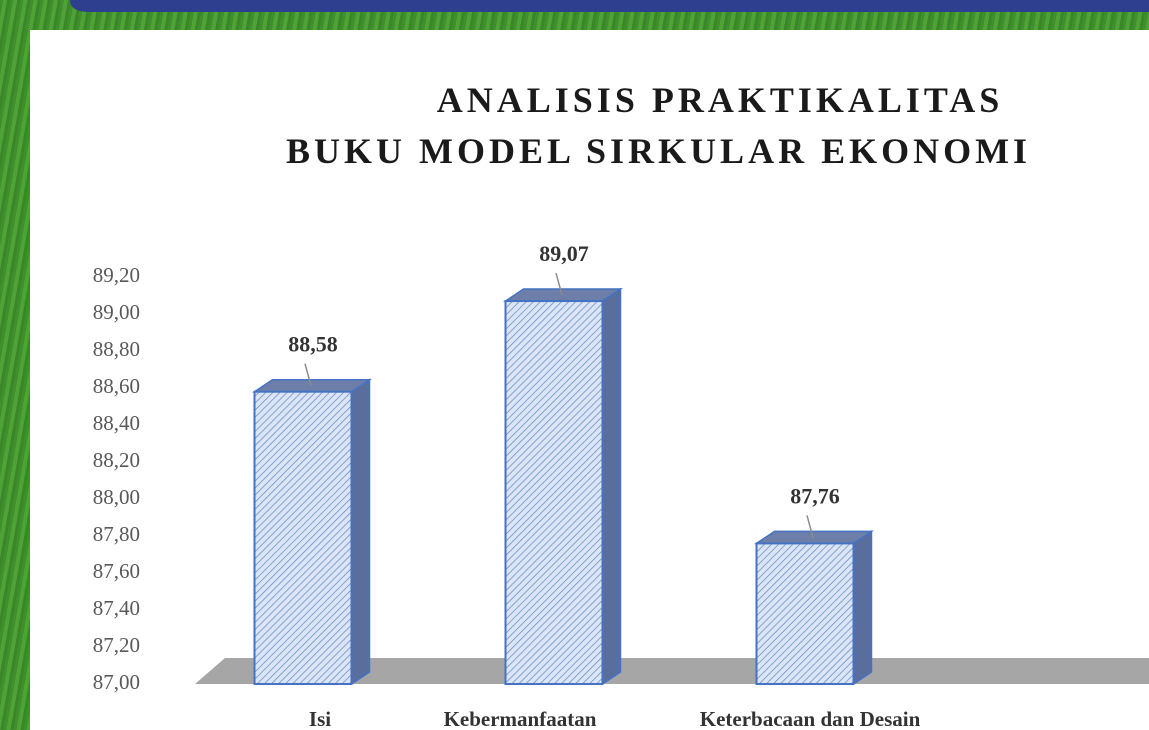 This screenshot has height=730, width=1149. I want to click on chart-title: BUKU MODEL SIRKULAR EKONOMI, so click(658, 151).